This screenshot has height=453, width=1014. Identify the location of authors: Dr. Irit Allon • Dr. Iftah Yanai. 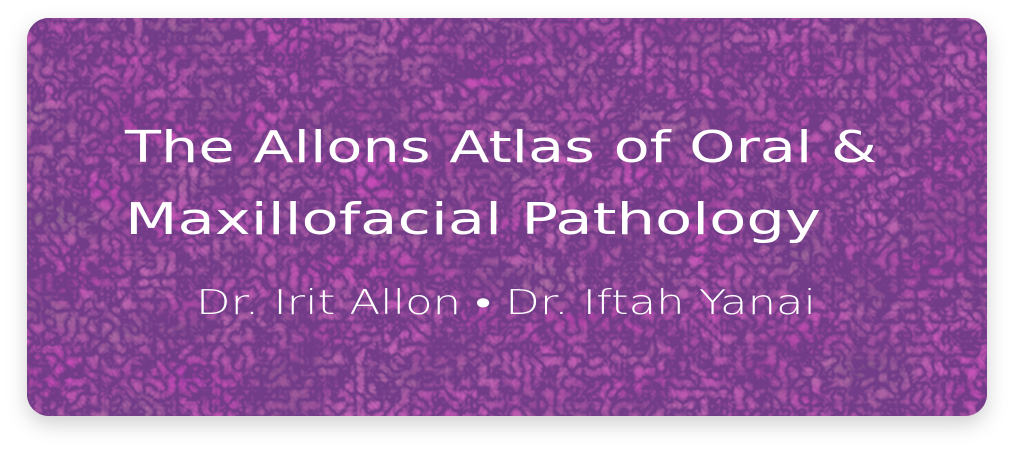
(506, 303).